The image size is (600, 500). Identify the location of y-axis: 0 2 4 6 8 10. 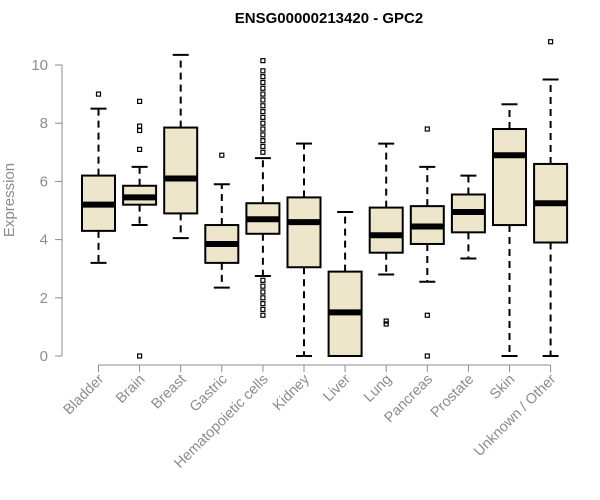
(47, 211).